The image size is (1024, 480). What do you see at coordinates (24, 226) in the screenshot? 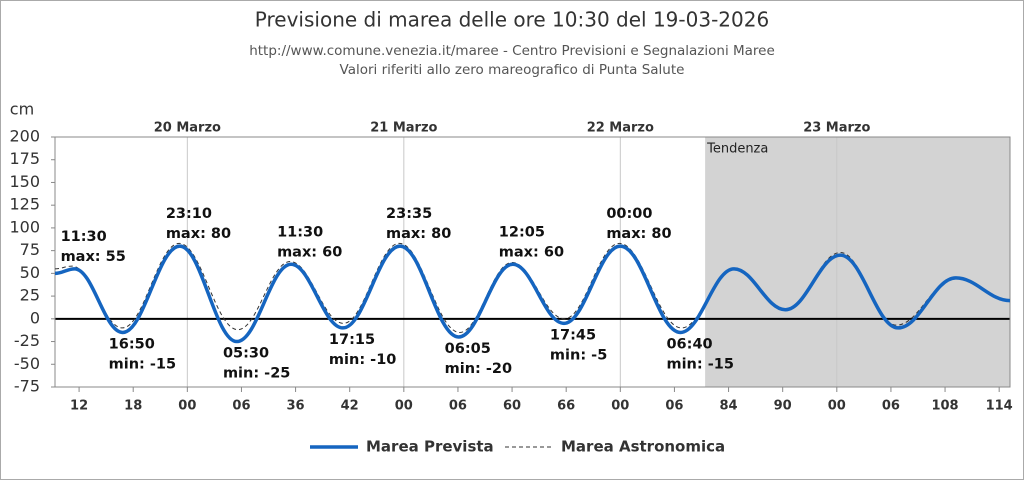
I see `y-tick-label: 100` at bounding box center [24, 226].